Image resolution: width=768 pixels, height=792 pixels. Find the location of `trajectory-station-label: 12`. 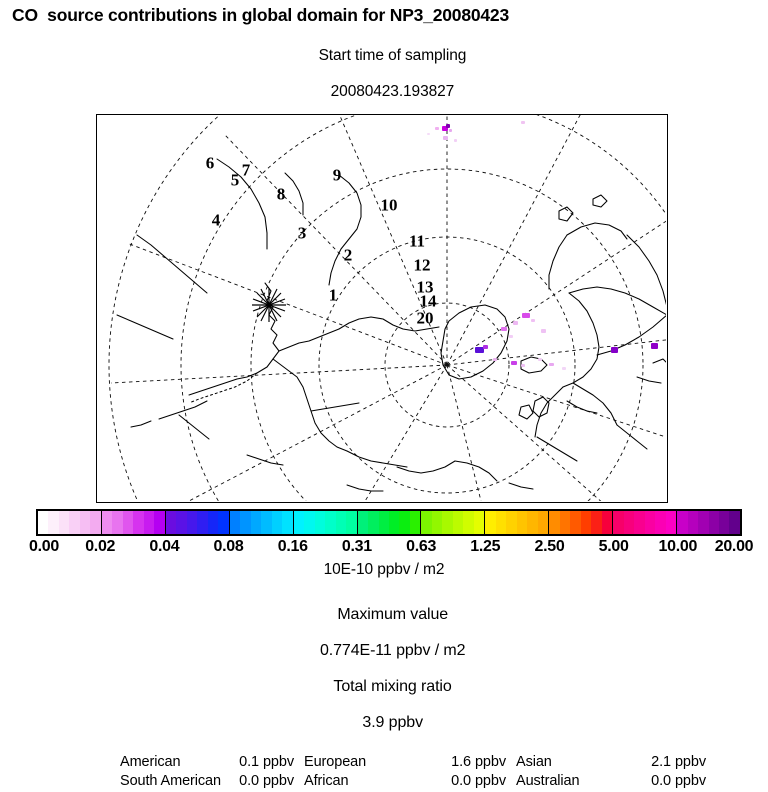

trajectory-station-label: 12 is located at coordinates (422, 265).